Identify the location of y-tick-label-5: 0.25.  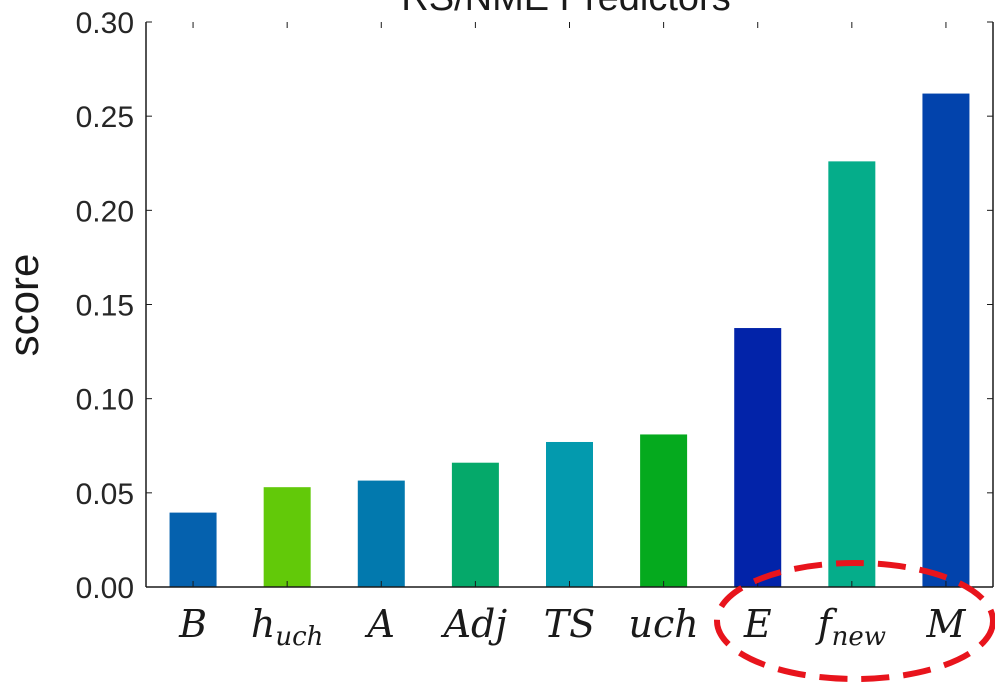
(105, 117).